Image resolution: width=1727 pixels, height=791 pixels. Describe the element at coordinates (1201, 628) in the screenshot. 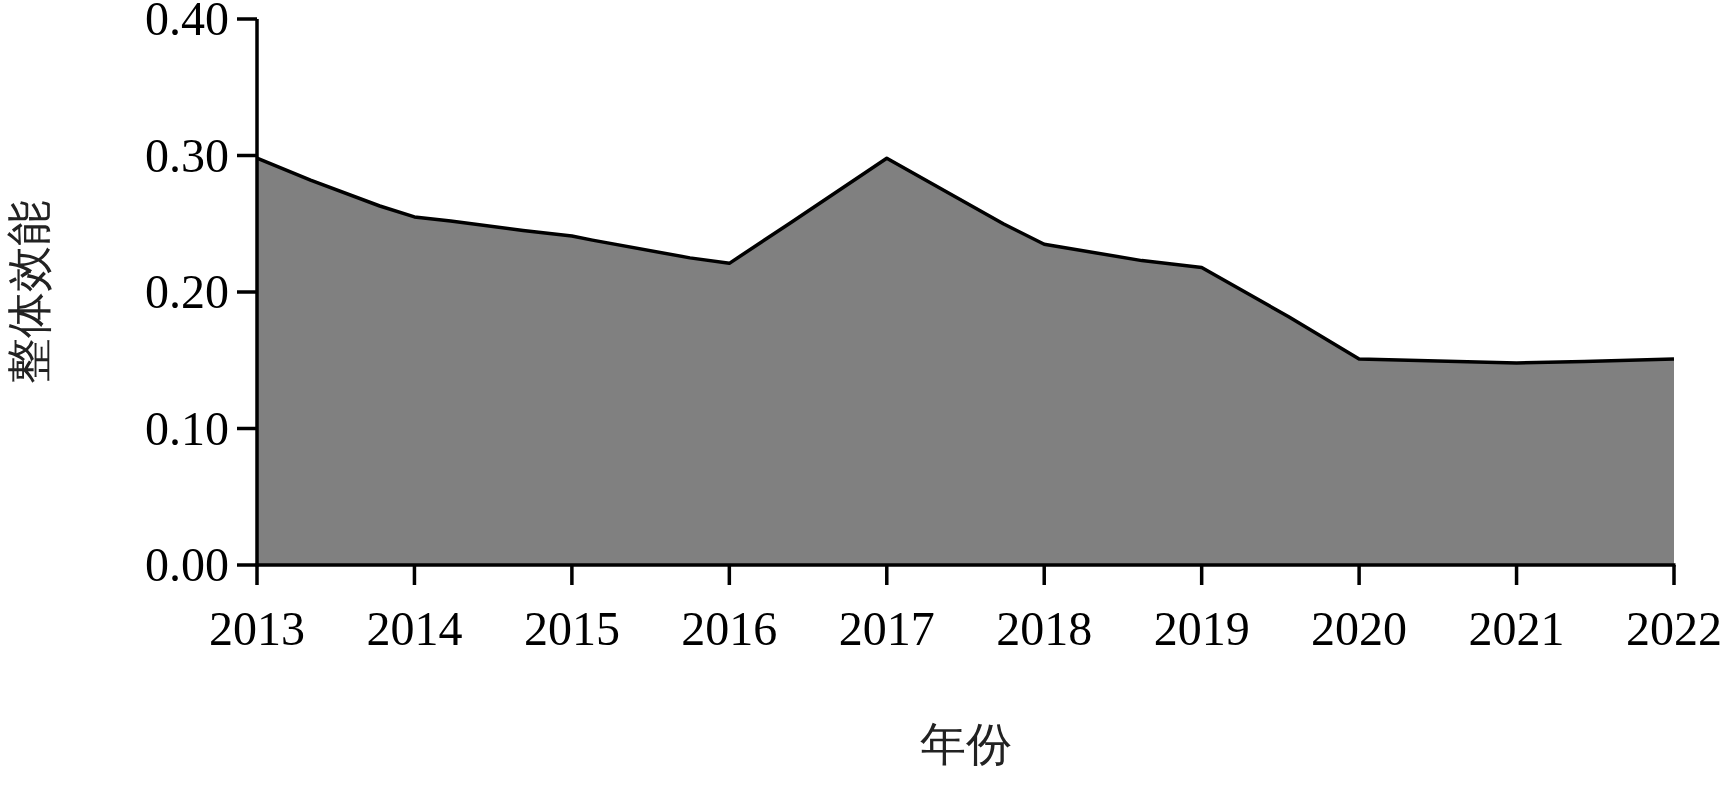

I see `x-tick-label: 2019` at that location.